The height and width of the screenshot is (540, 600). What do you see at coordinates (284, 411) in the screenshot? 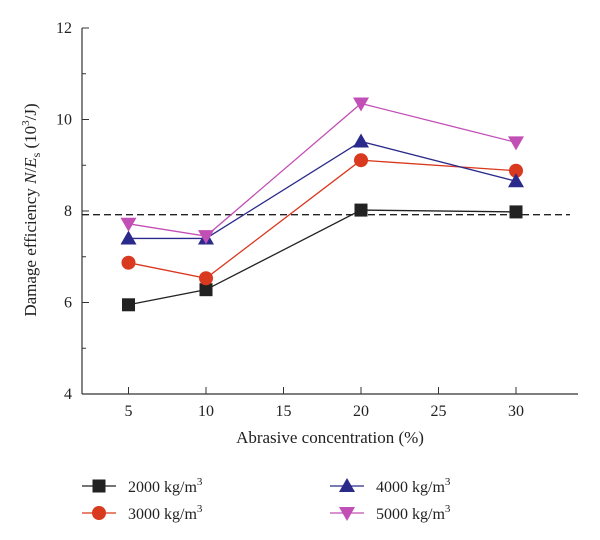
I see `x-tick-label: 15` at bounding box center [284, 411].